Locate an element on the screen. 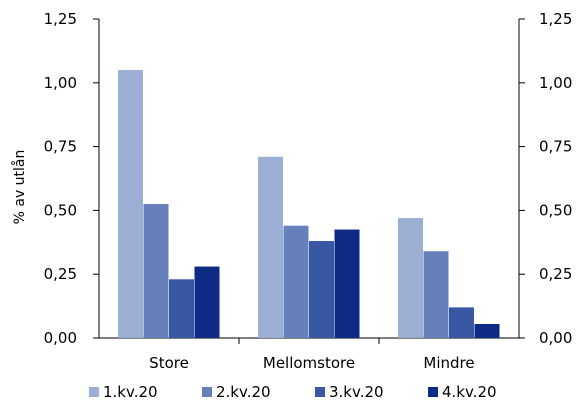  legend-label: 4.kv.20 is located at coordinates (469, 392).